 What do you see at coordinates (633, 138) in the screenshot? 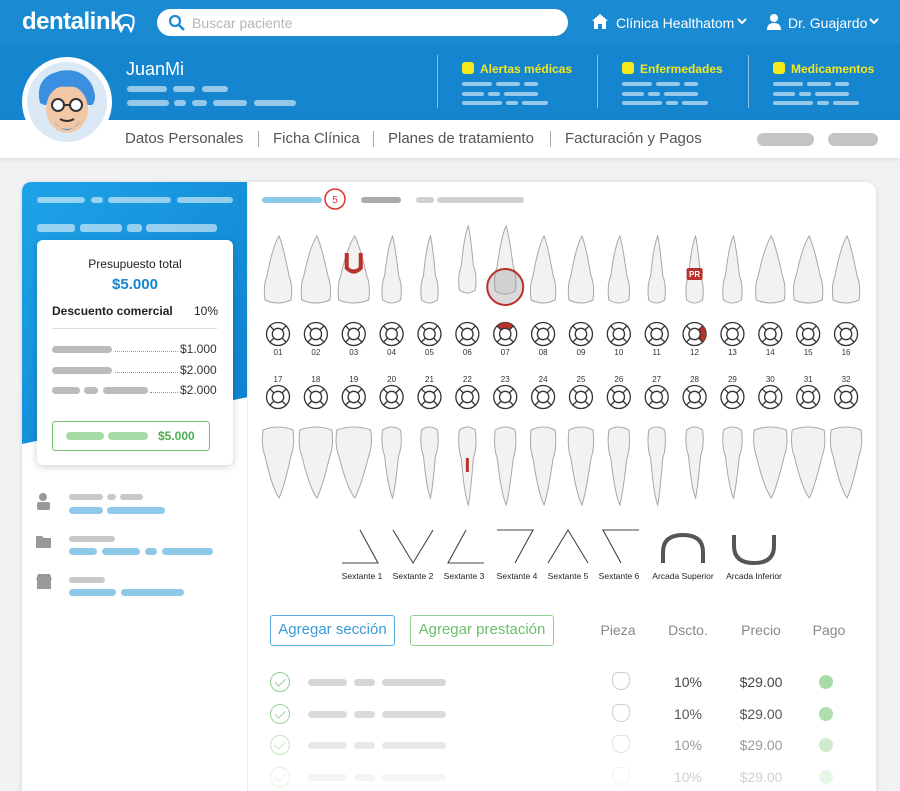
I see `tab: Facturación y Pagos` at bounding box center [633, 138].